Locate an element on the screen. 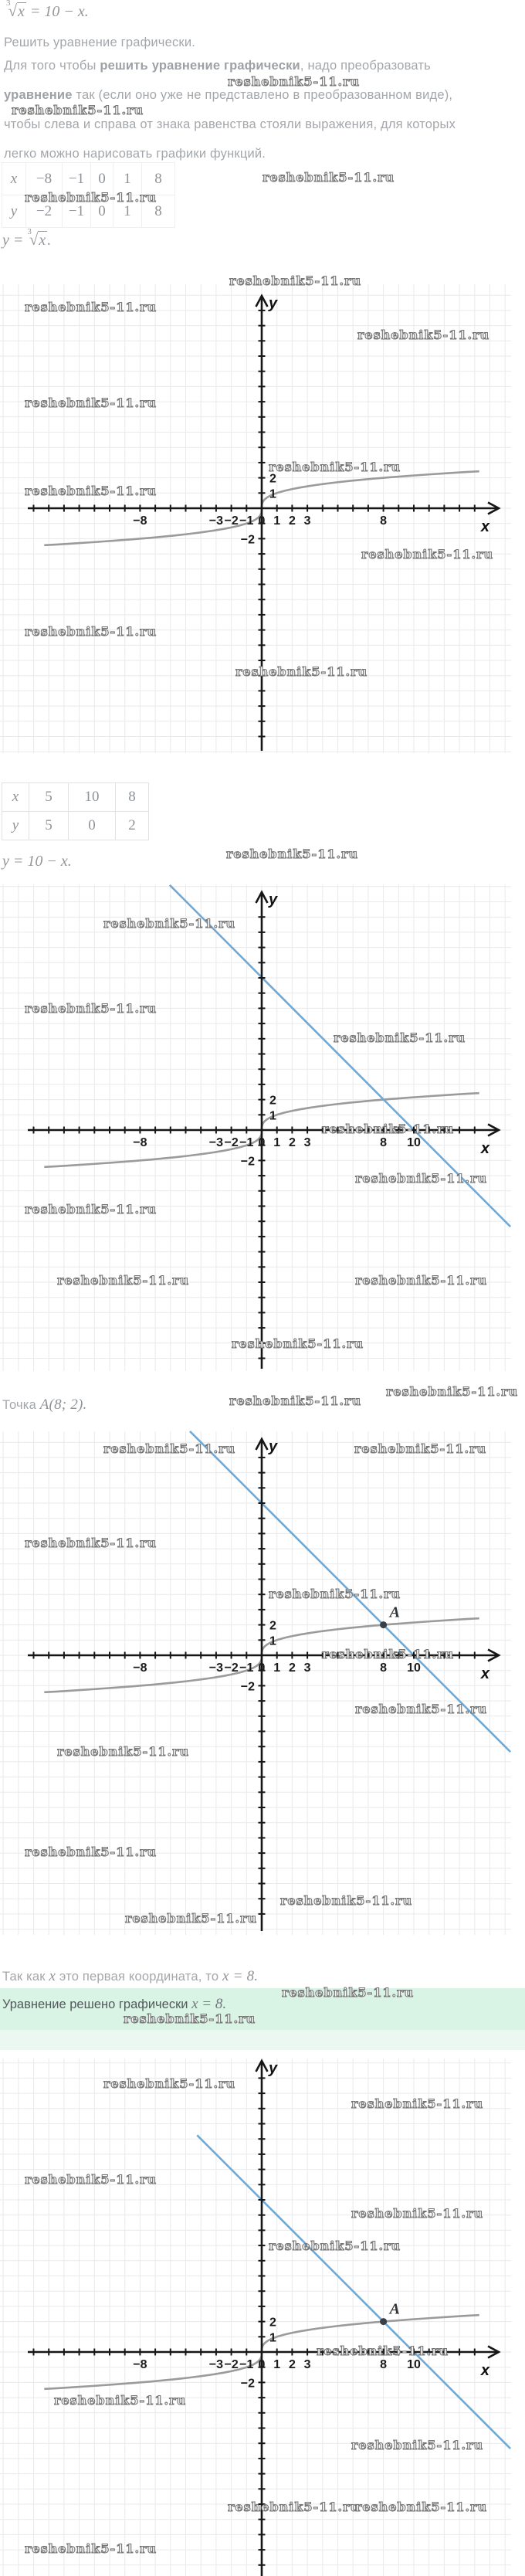 The width and height of the screenshot is (525, 2576). table-row: y −2 −1 0 1 8 is located at coordinates (89, 211).